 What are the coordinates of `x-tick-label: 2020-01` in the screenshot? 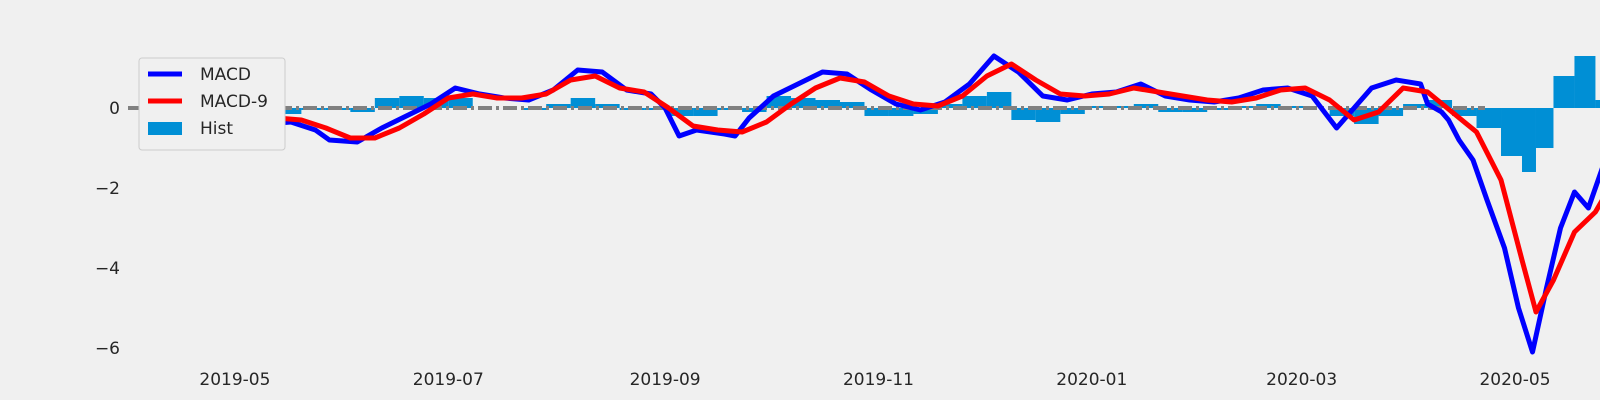 It's located at (1091, 380).